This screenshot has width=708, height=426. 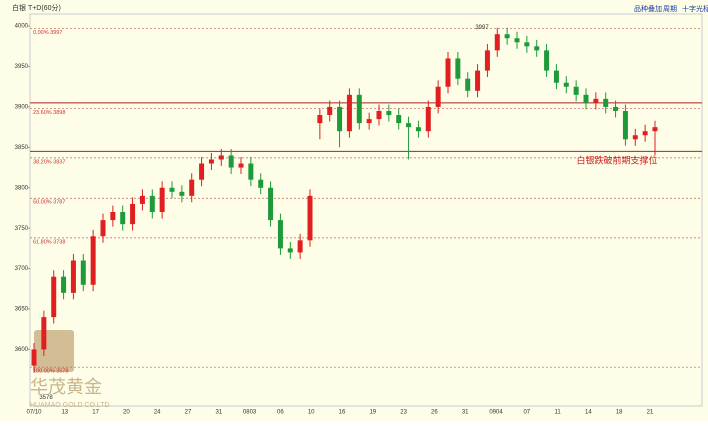 I want to click on x-tick-label: 27, so click(x=188, y=413).